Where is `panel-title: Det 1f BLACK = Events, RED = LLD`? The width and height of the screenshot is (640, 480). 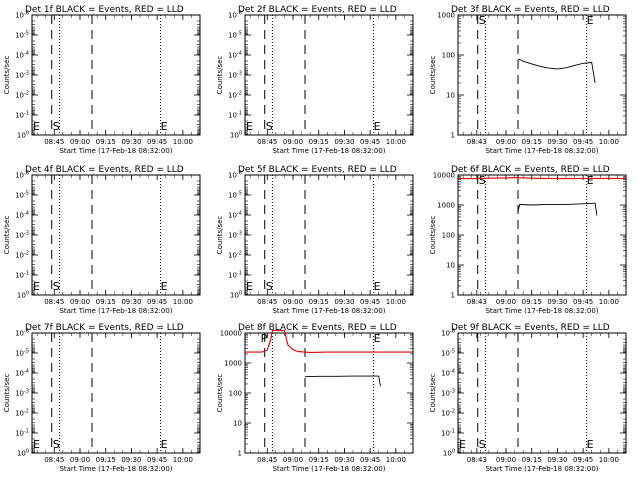 panel-title: Det 1f BLACK = Events, RED = LLD is located at coordinates (104, 10).